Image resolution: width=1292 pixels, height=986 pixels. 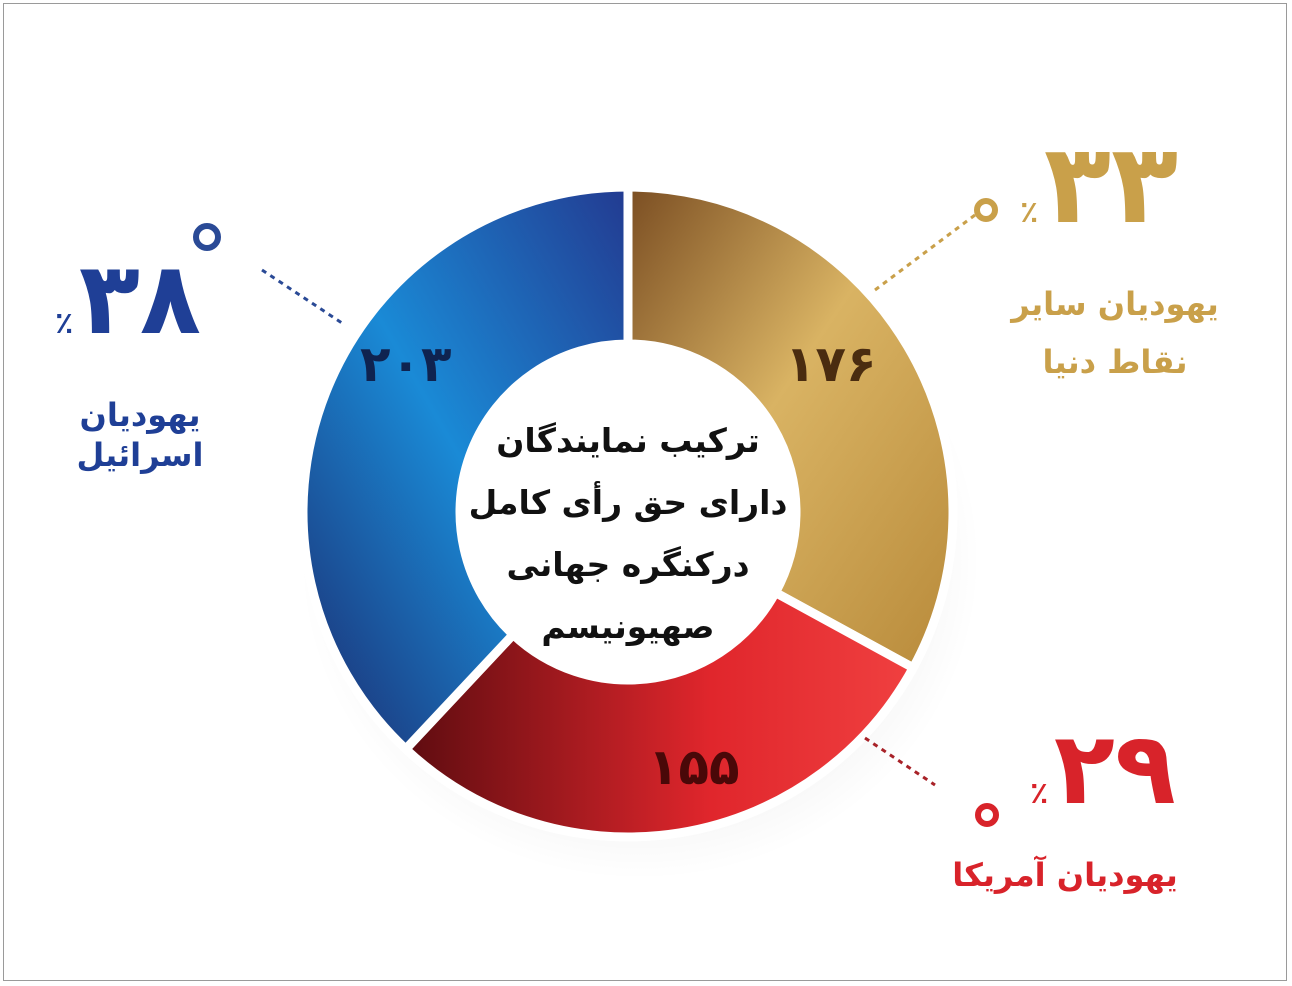 I want to click on percent-value: ۳۸, so click(x=139, y=298).